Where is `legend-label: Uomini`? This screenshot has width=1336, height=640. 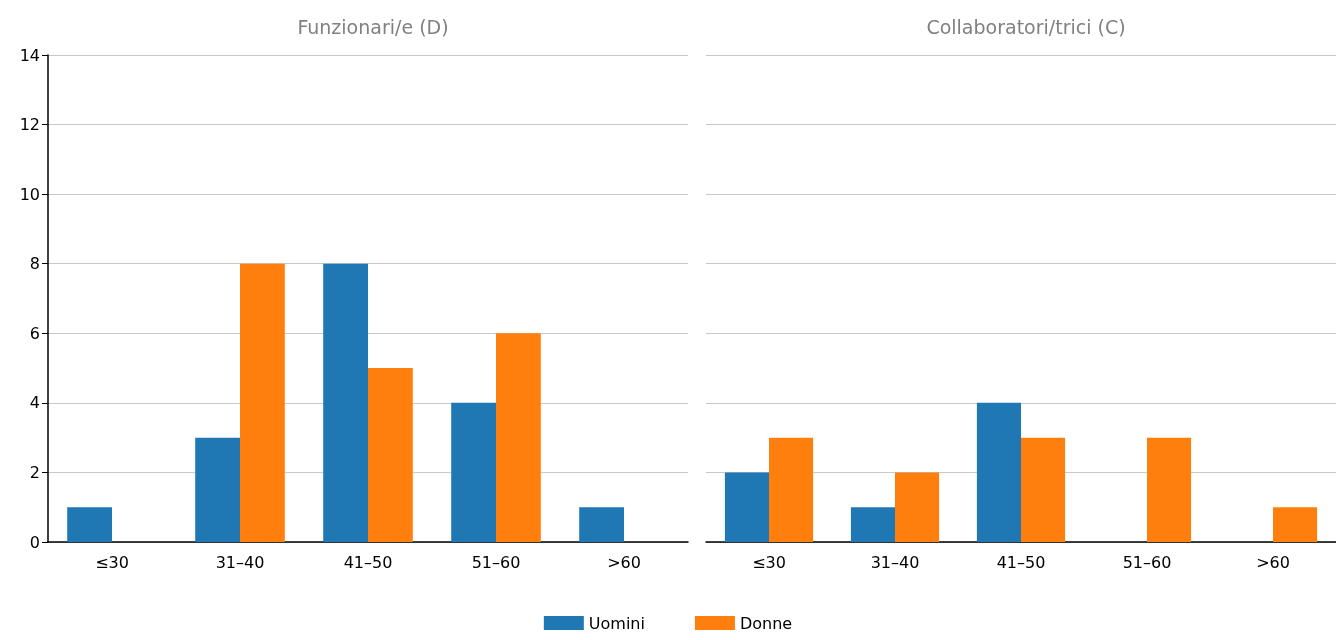 legend-label: Uomini is located at coordinates (616, 623).